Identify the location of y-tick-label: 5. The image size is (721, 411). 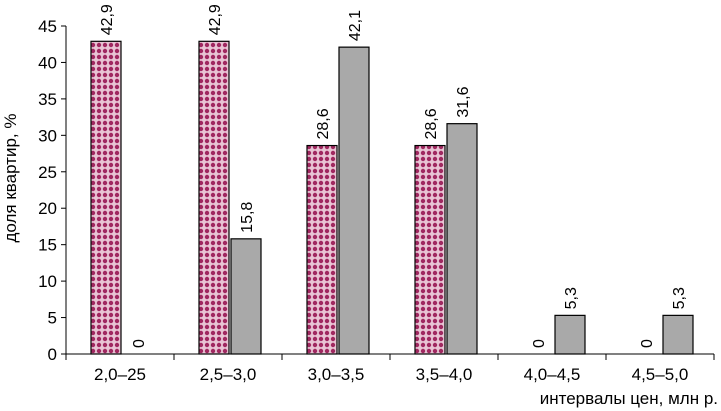
(52, 318).